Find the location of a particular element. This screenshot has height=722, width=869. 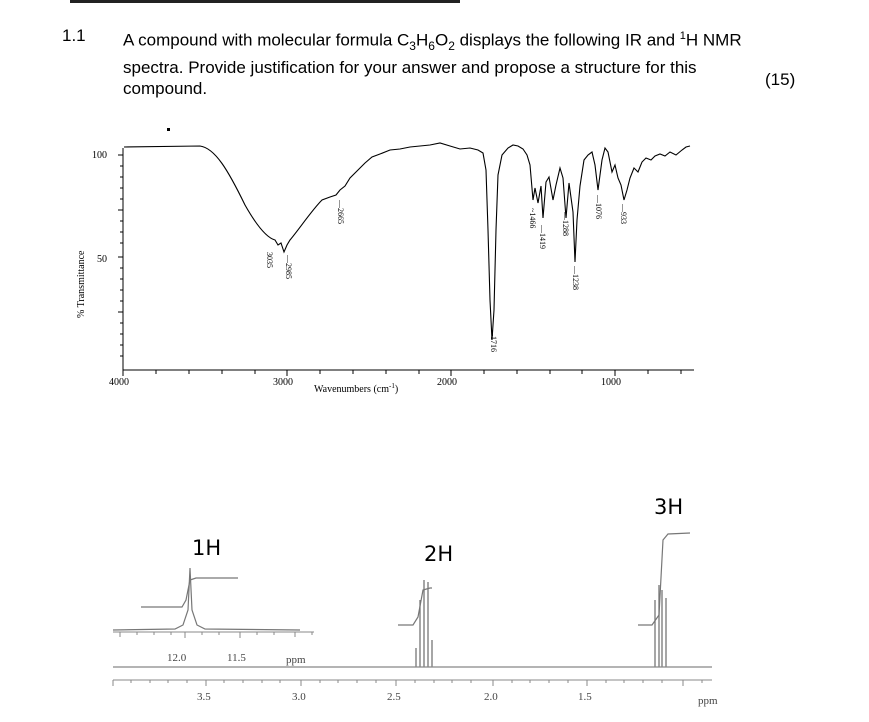

ir-ytick-50: 50 is located at coordinates (102, 259).